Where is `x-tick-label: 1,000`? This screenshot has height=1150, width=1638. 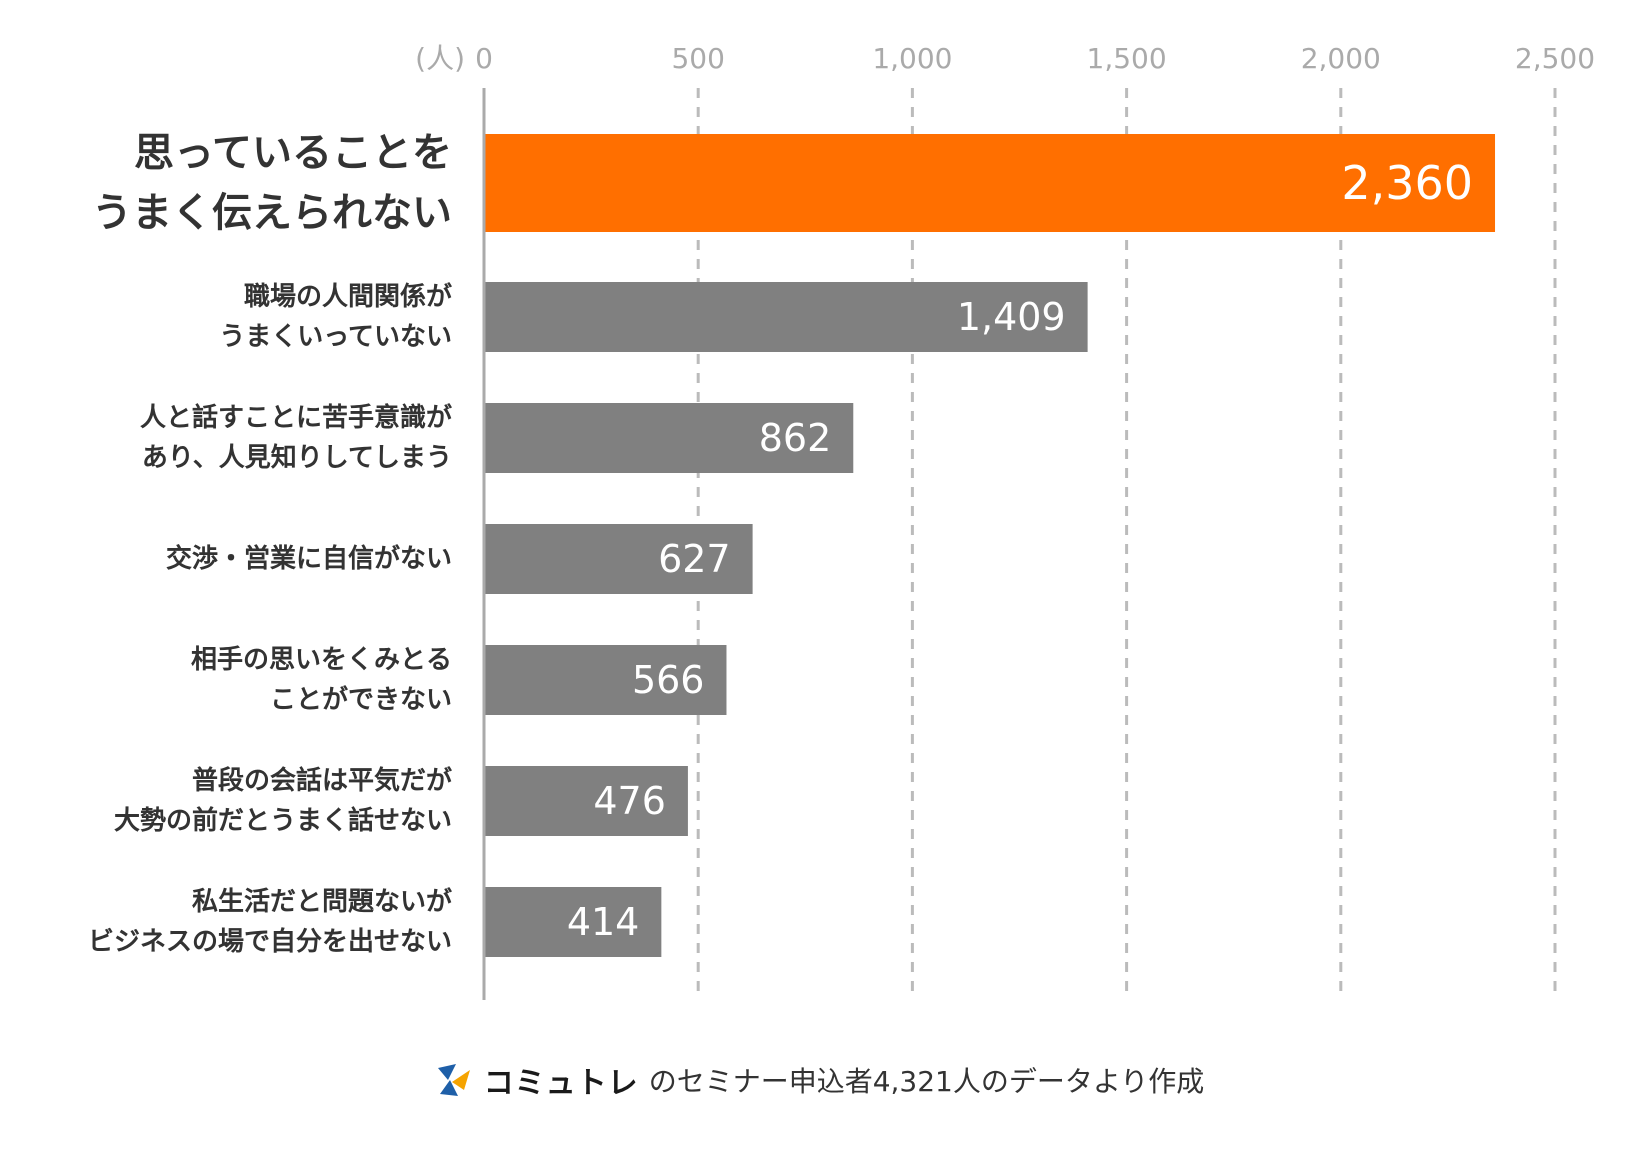
x-tick-label: 1,000 is located at coordinates (912, 58).